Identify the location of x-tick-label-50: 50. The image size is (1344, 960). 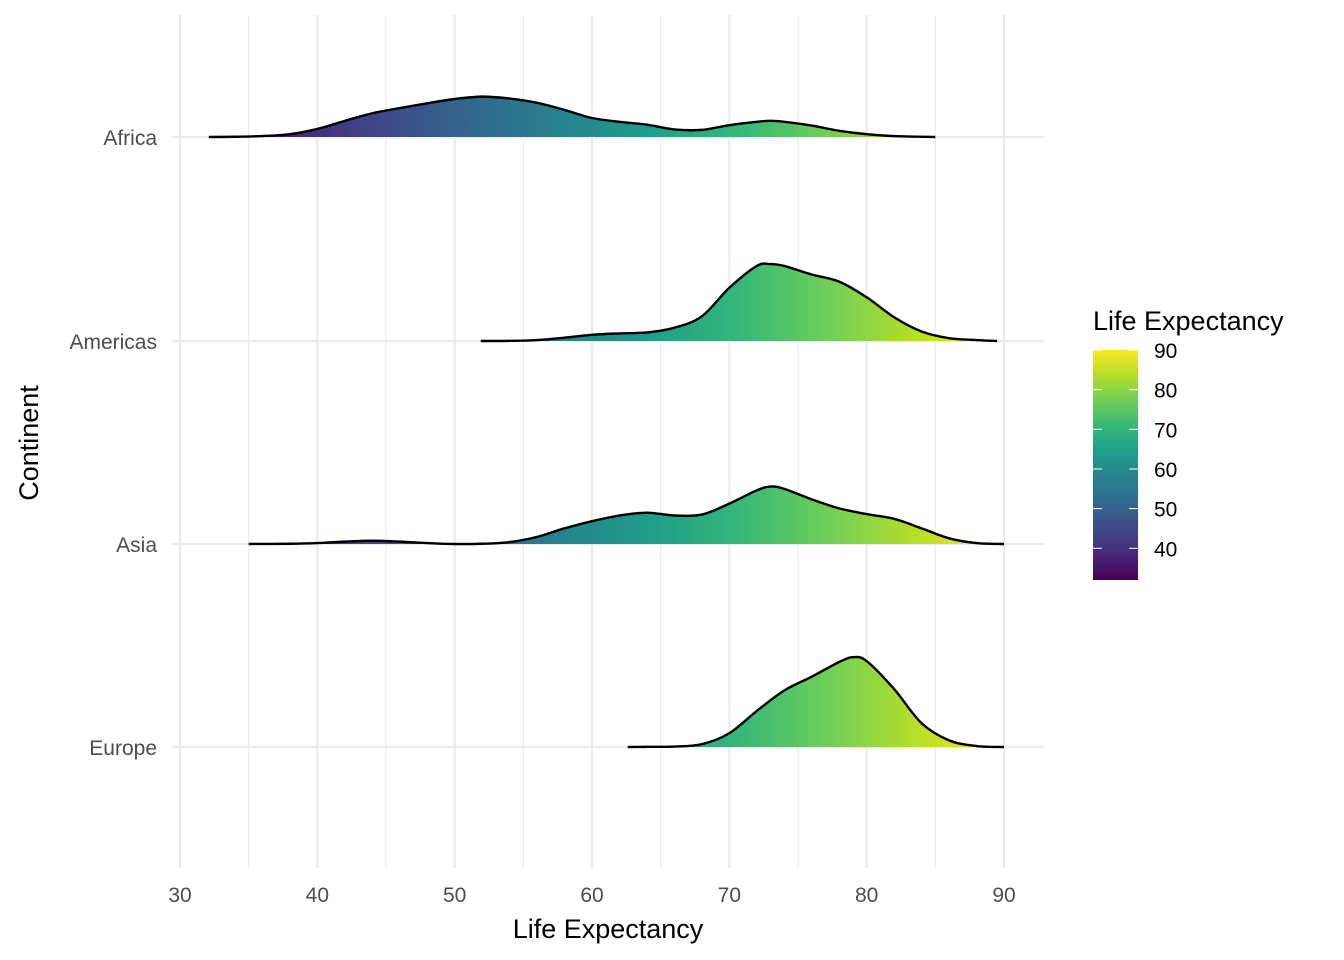
(454, 895).